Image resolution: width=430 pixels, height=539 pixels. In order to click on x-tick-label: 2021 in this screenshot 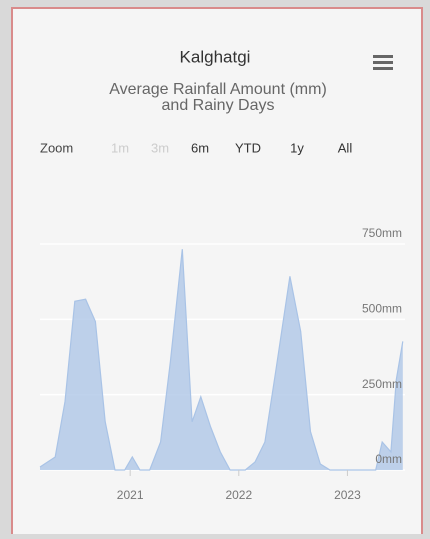, I will do `click(130, 495)`.